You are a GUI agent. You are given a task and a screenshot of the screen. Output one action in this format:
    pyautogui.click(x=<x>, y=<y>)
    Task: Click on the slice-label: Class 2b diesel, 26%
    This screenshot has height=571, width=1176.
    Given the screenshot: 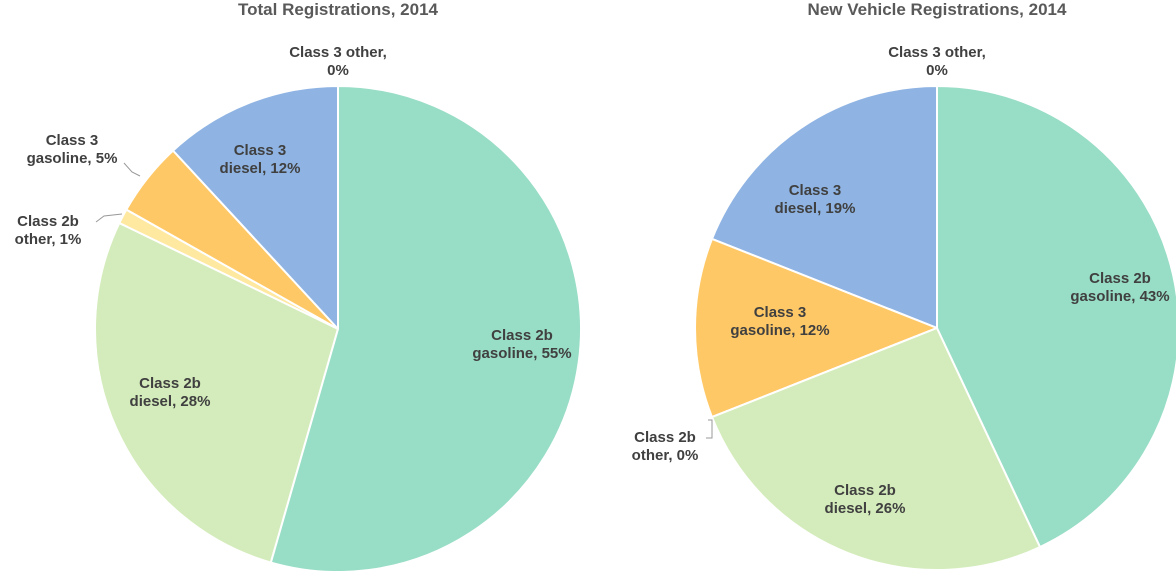 What is the action you would take?
    pyautogui.click(x=865, y=499)
    